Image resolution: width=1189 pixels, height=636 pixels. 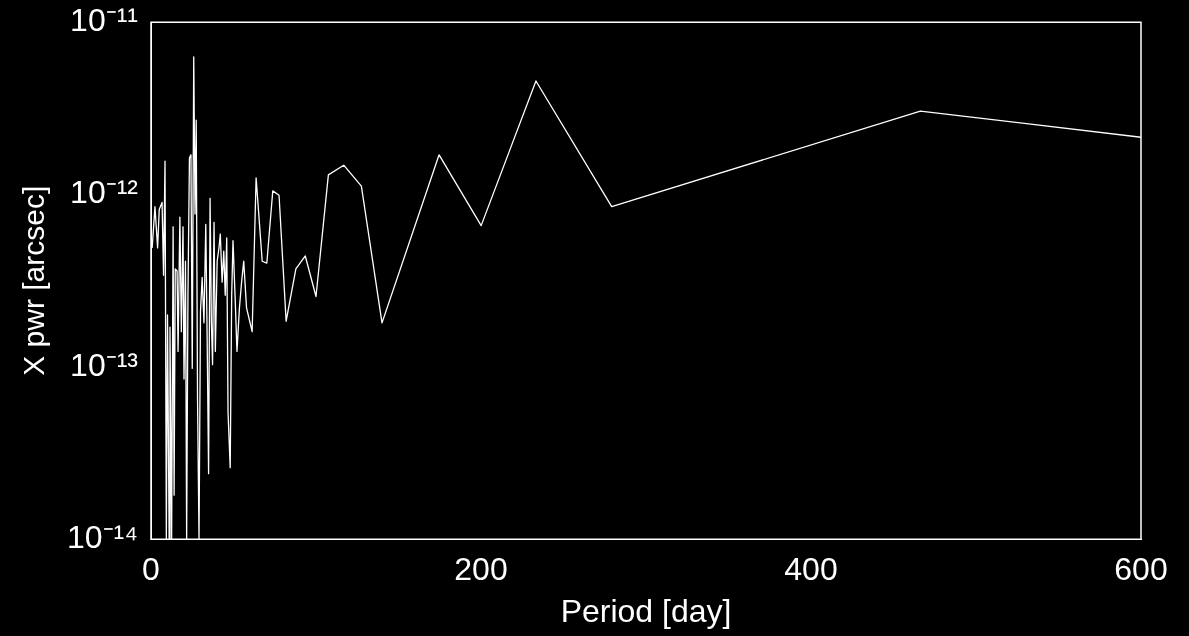 What do you see at coordinates (811, 569) in the screenshot?
I see `x-tick-label: 400` at bounding box center [811, 569].